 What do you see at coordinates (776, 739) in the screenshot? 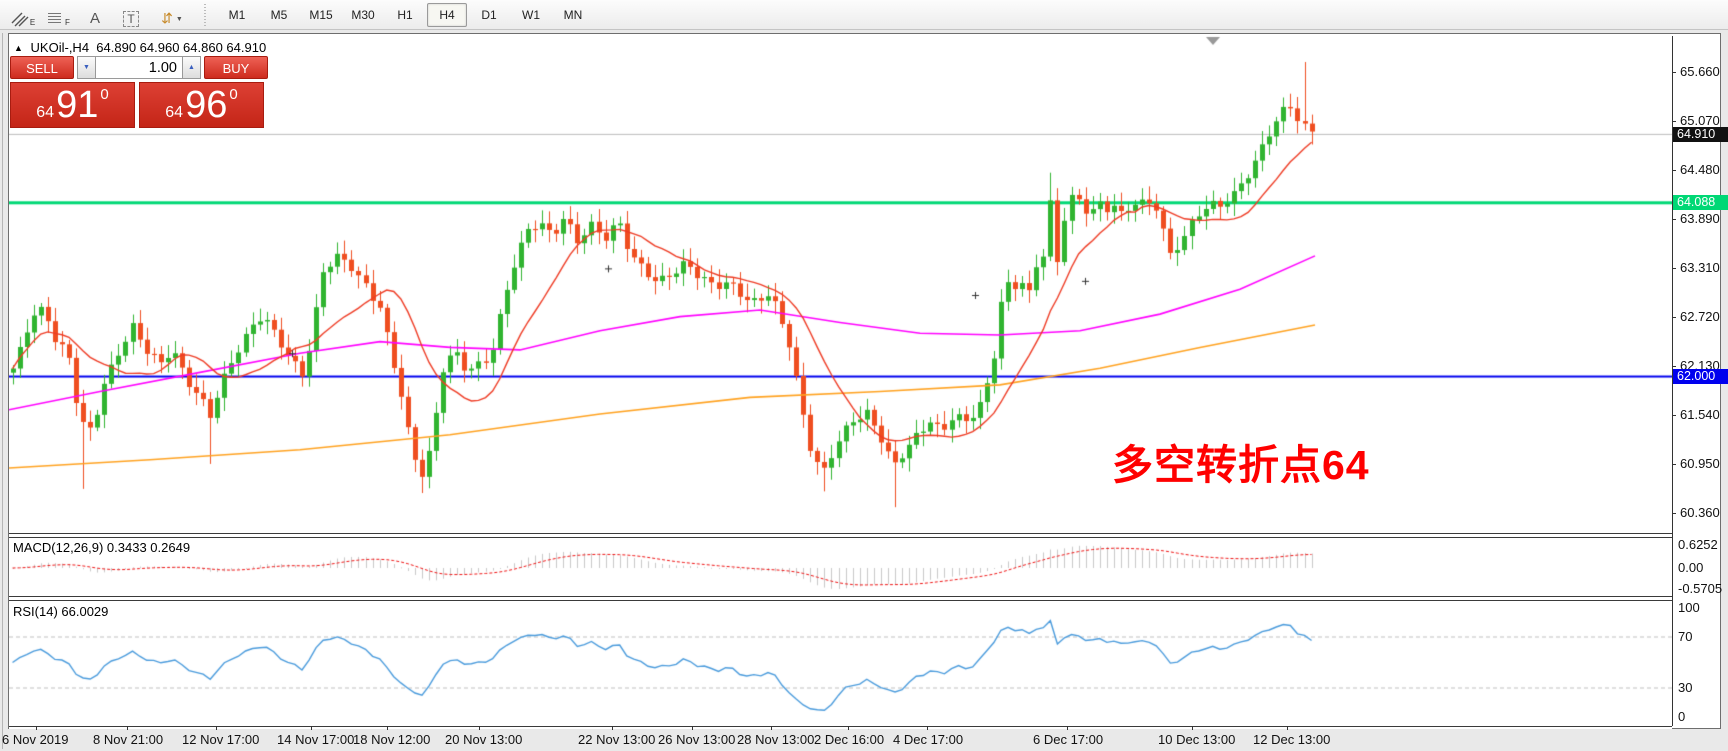
I see `time-axis-label: 28 Nov 13:00` at bounding box center [776, 739].